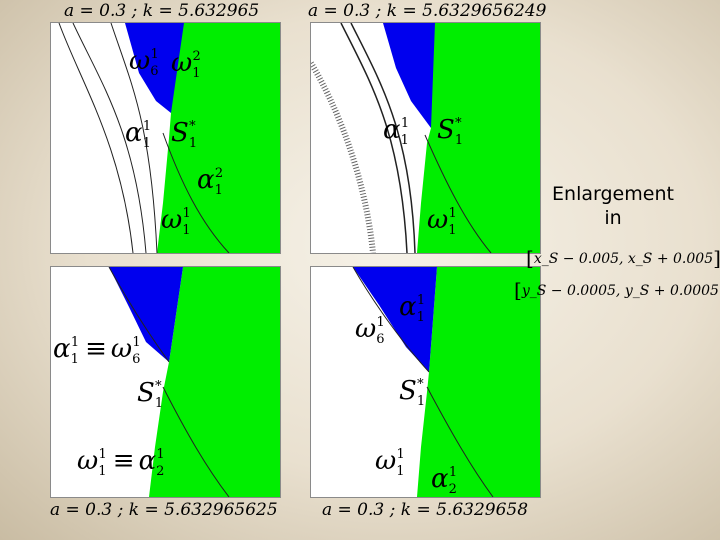  Describe the element at coordinates (425, 510) in the screenshot. I see `caption-bottom-right: a = 0.3 ; k = 5.6329658` at that location.